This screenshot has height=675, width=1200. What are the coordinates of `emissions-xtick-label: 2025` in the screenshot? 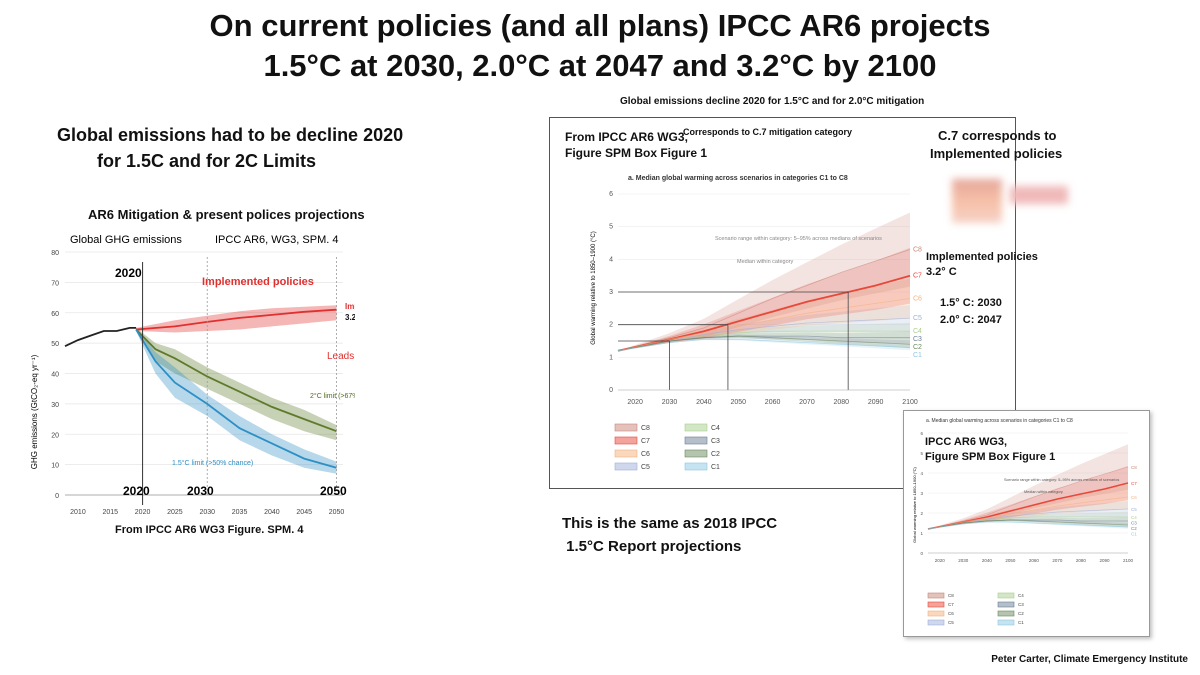 It's located at (175, 512).